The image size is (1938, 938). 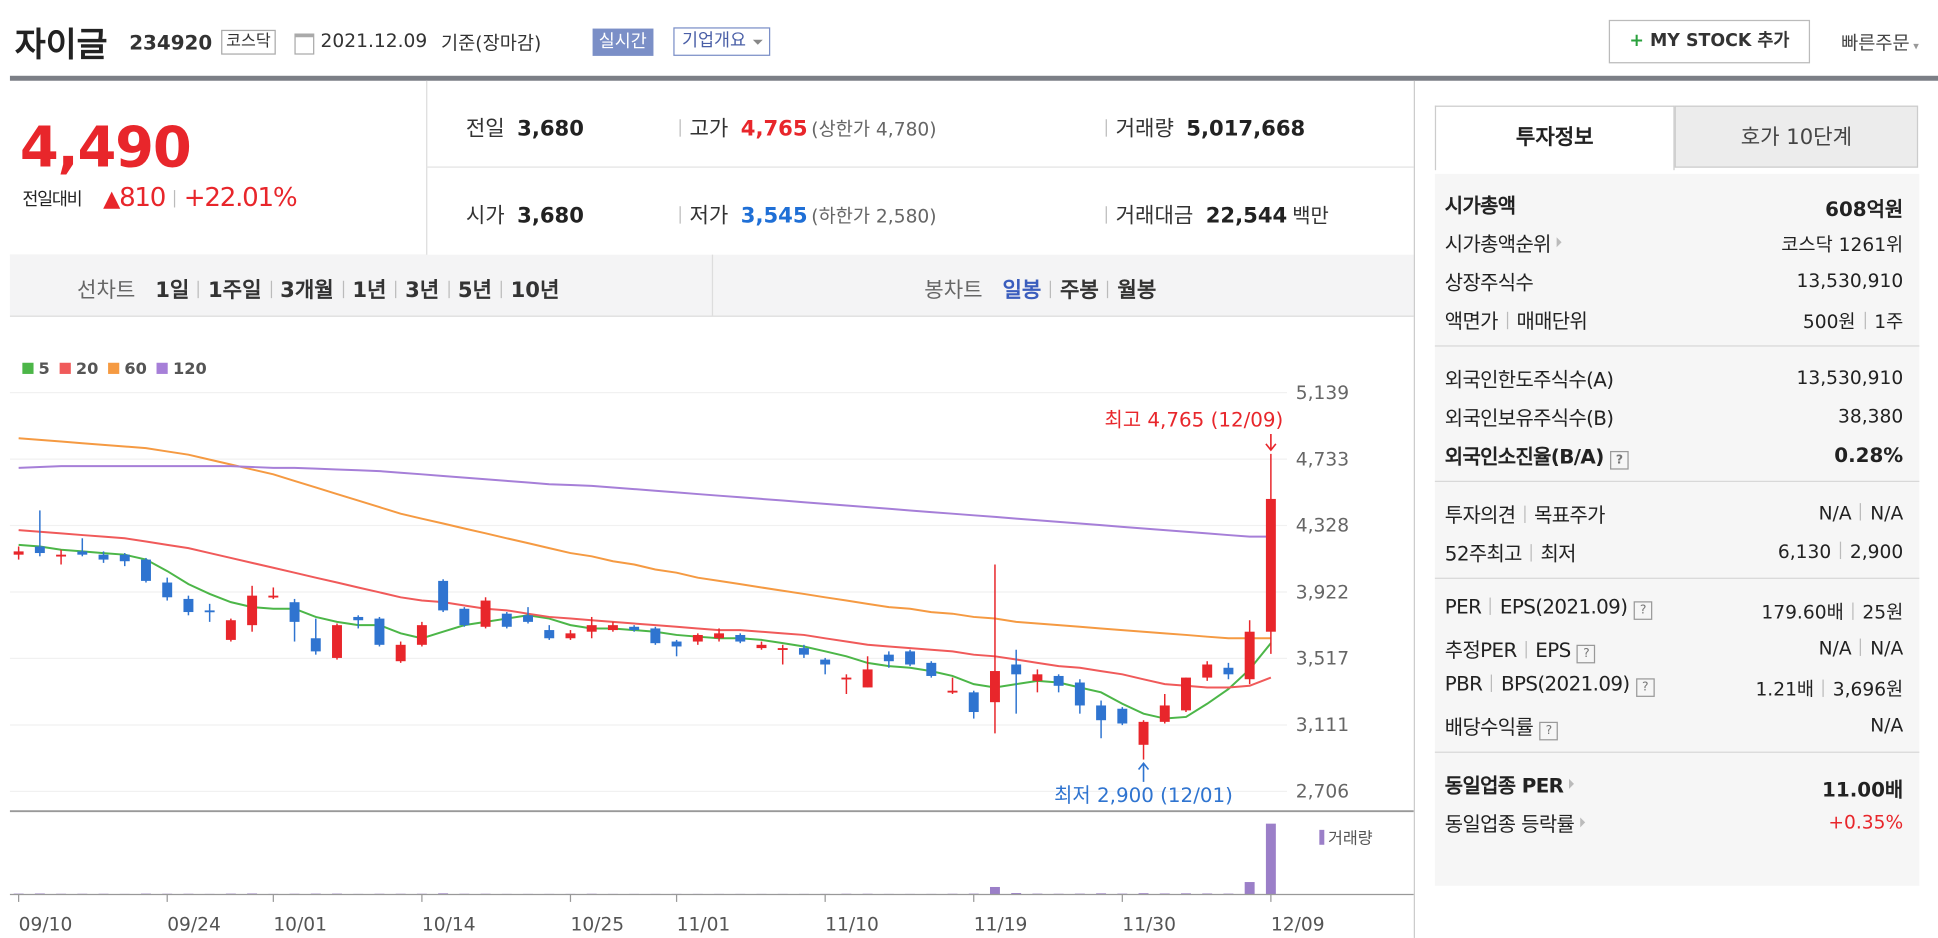 I want to click on quick-order: 빠른주문 ▾, so click(x=1880, y=43).